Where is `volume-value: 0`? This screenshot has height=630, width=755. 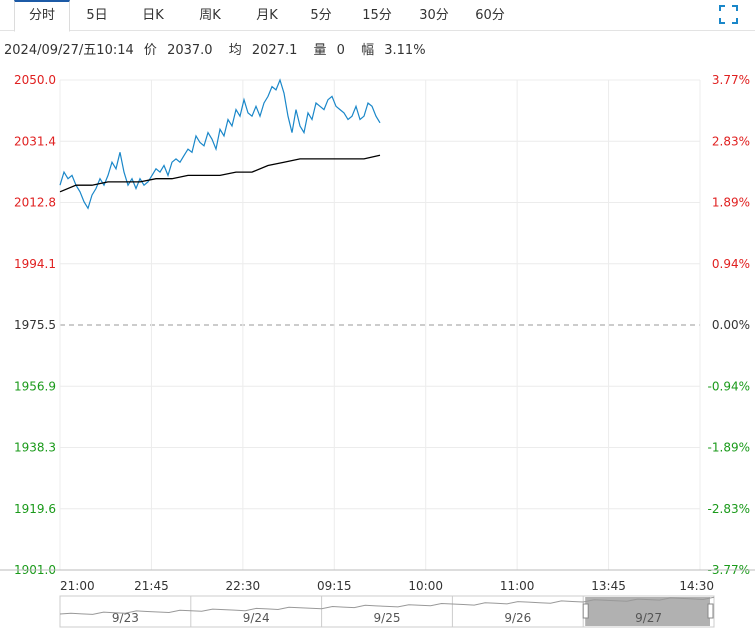 volume-value: 0 is located at coordinates (340, 50).